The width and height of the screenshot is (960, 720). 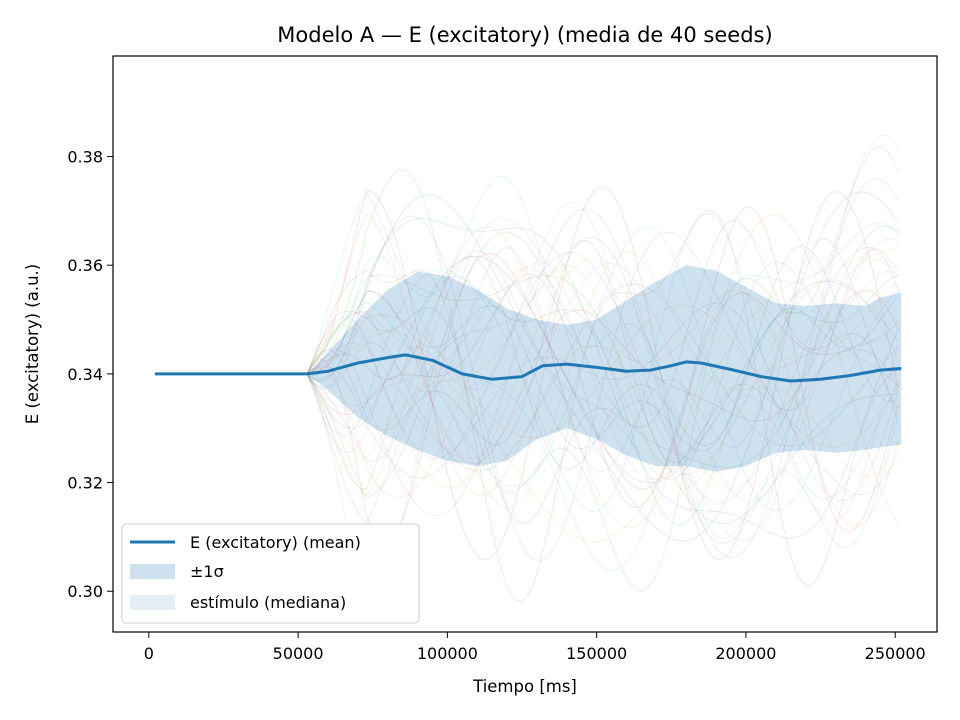 I want to click on y-tick-label: 0.36, so click(x=85, y=265).